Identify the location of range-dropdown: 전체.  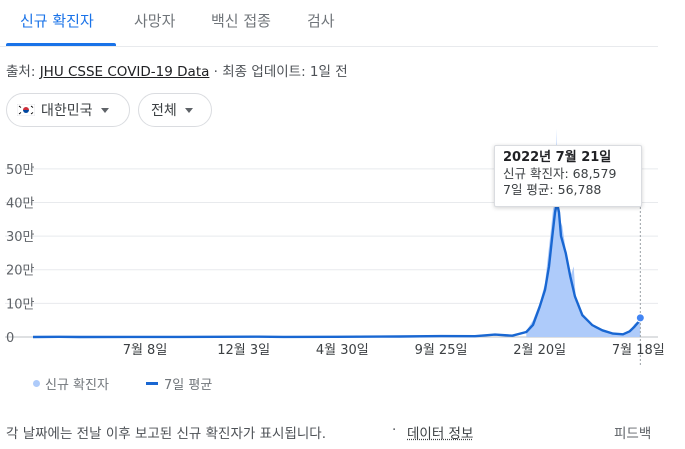
(175, 110).